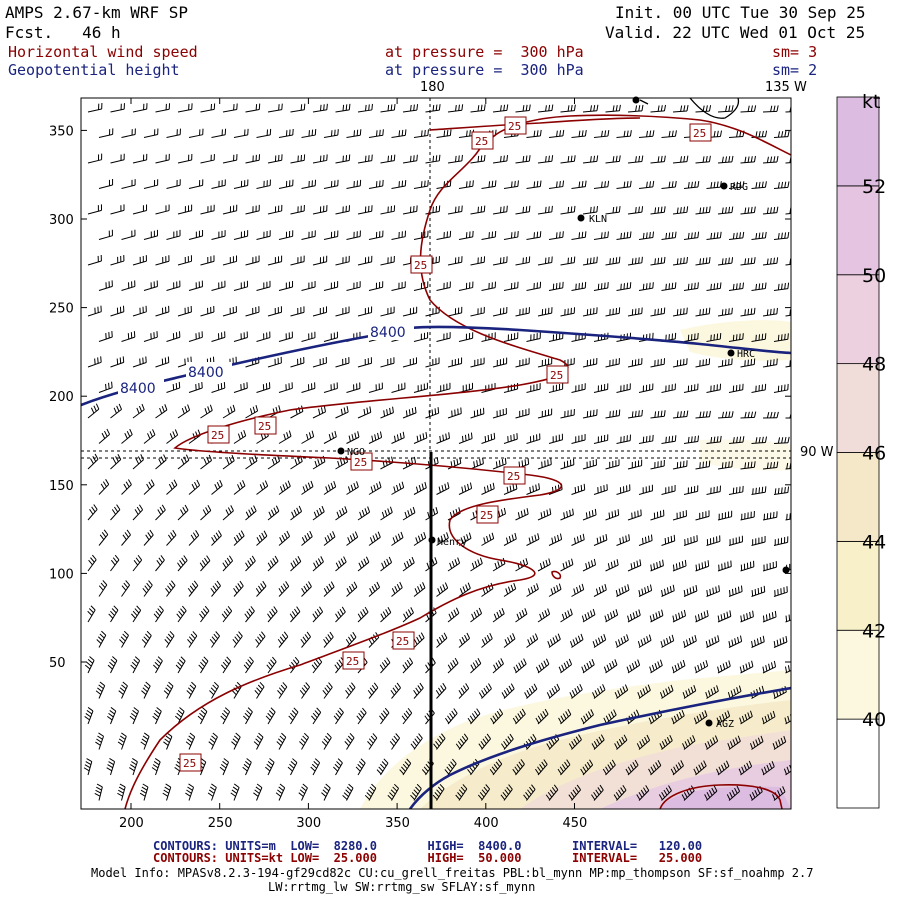 This screenshot has width=900, height=900. Describe the element at coordinates (63, 32) in the screenshot. I see `forecast-hour: Fcst. 46 h` at that location.